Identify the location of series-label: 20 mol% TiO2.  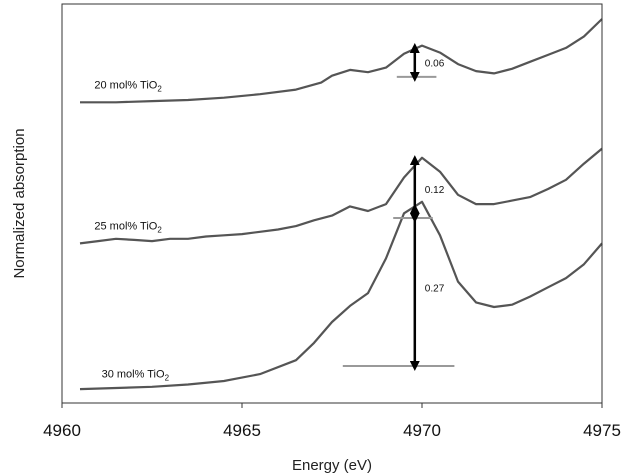
(128, 86).